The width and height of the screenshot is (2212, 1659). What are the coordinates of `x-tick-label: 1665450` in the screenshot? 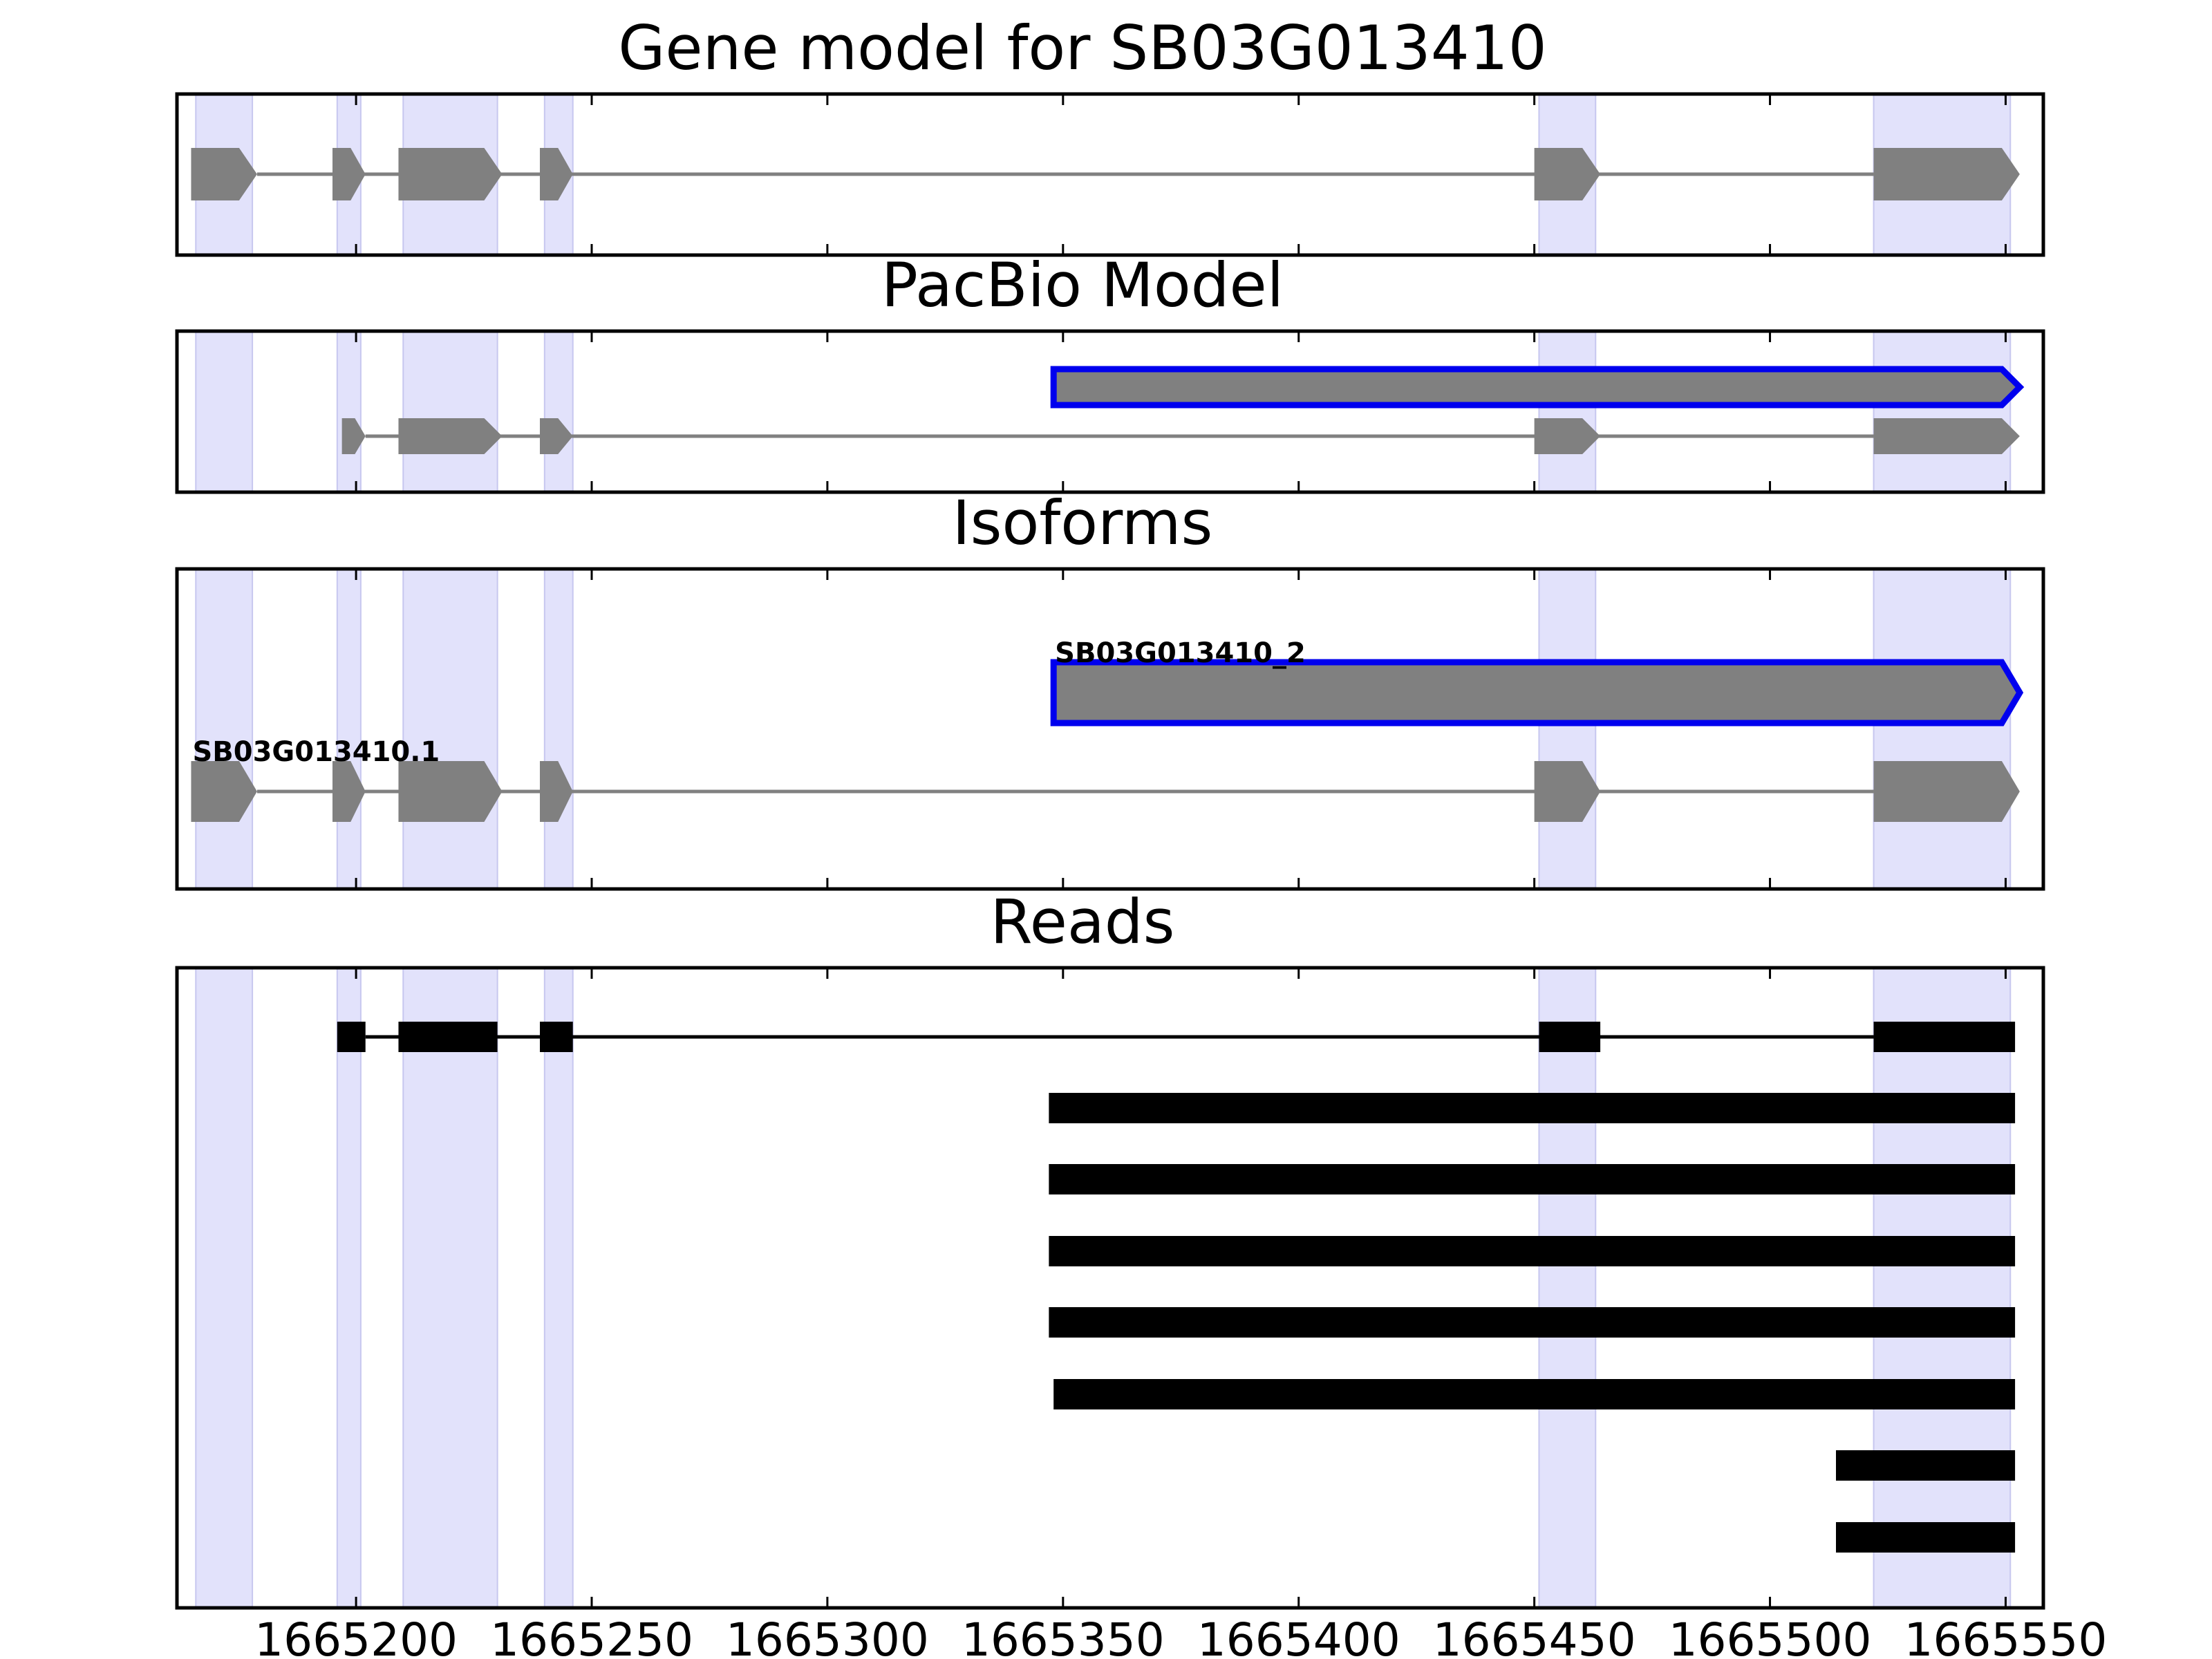 It's located at (1535, 1636).